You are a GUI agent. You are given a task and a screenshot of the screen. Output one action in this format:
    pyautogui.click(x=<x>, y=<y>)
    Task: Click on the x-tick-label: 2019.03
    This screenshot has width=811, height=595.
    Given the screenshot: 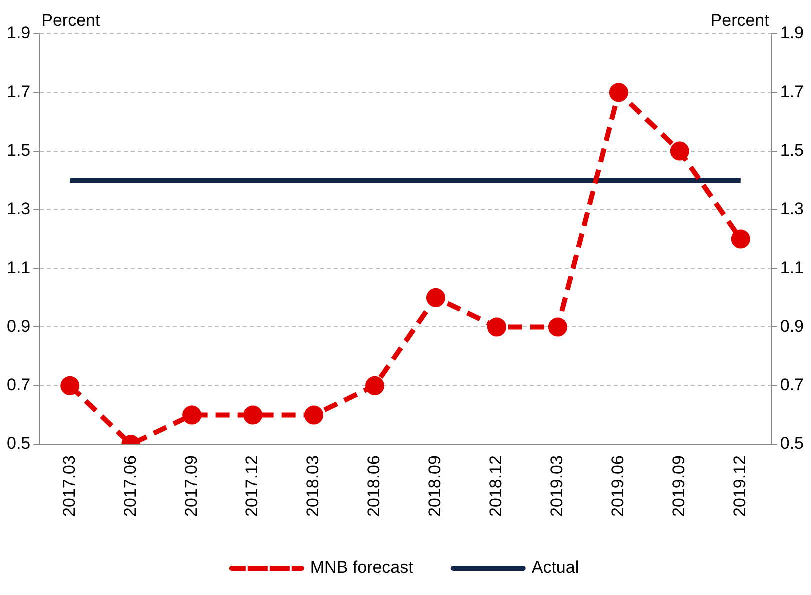 What is the action you would take?
    pyautogui.click(x=557, y=486)
    